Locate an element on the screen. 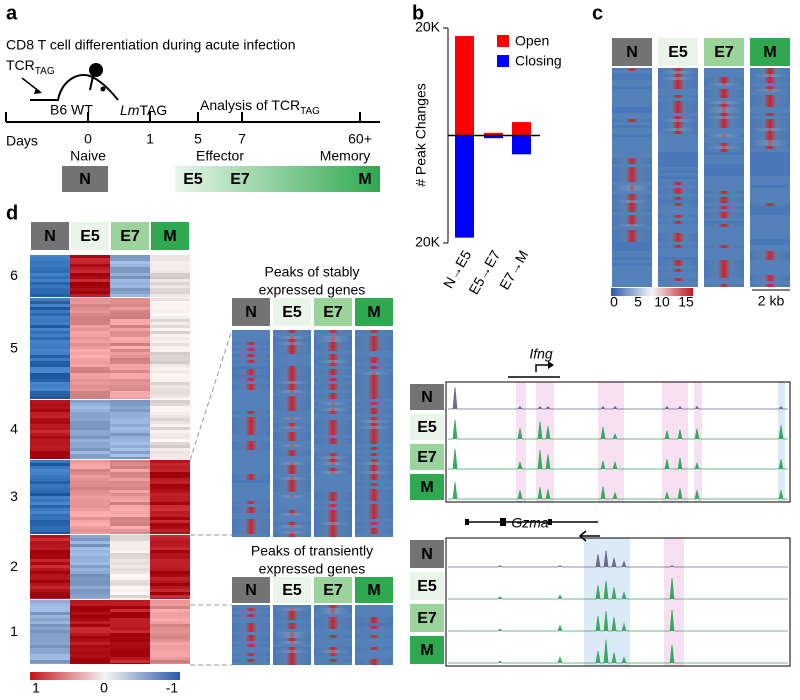  pathogen is located at coordinates (96, 70).